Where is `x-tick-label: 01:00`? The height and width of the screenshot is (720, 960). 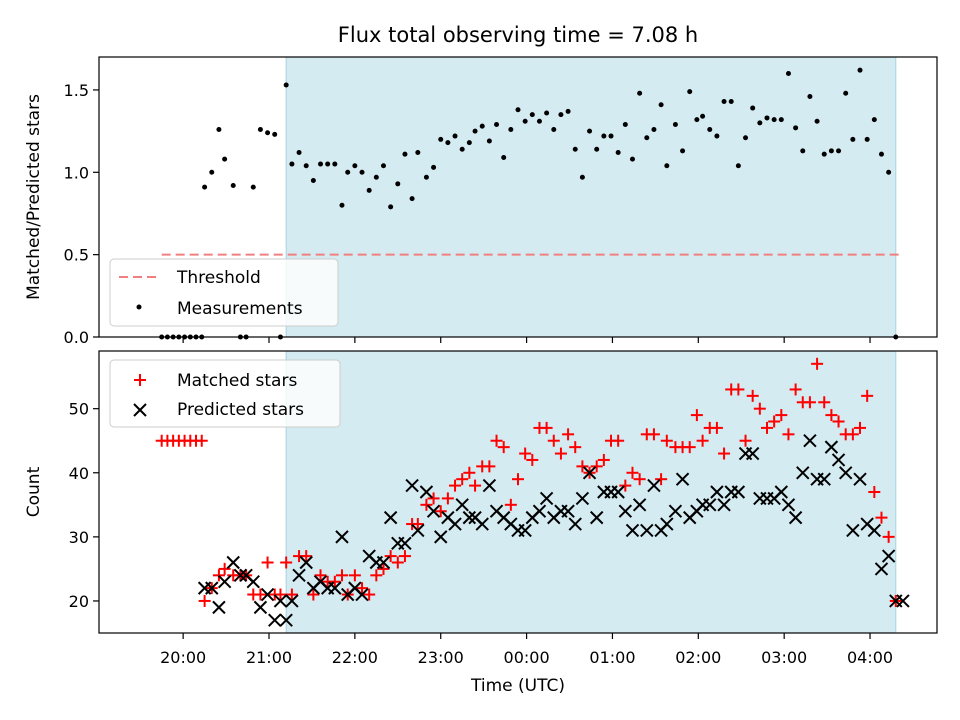
x-tick-label: 01:00 is located at coordinates (612, 657).